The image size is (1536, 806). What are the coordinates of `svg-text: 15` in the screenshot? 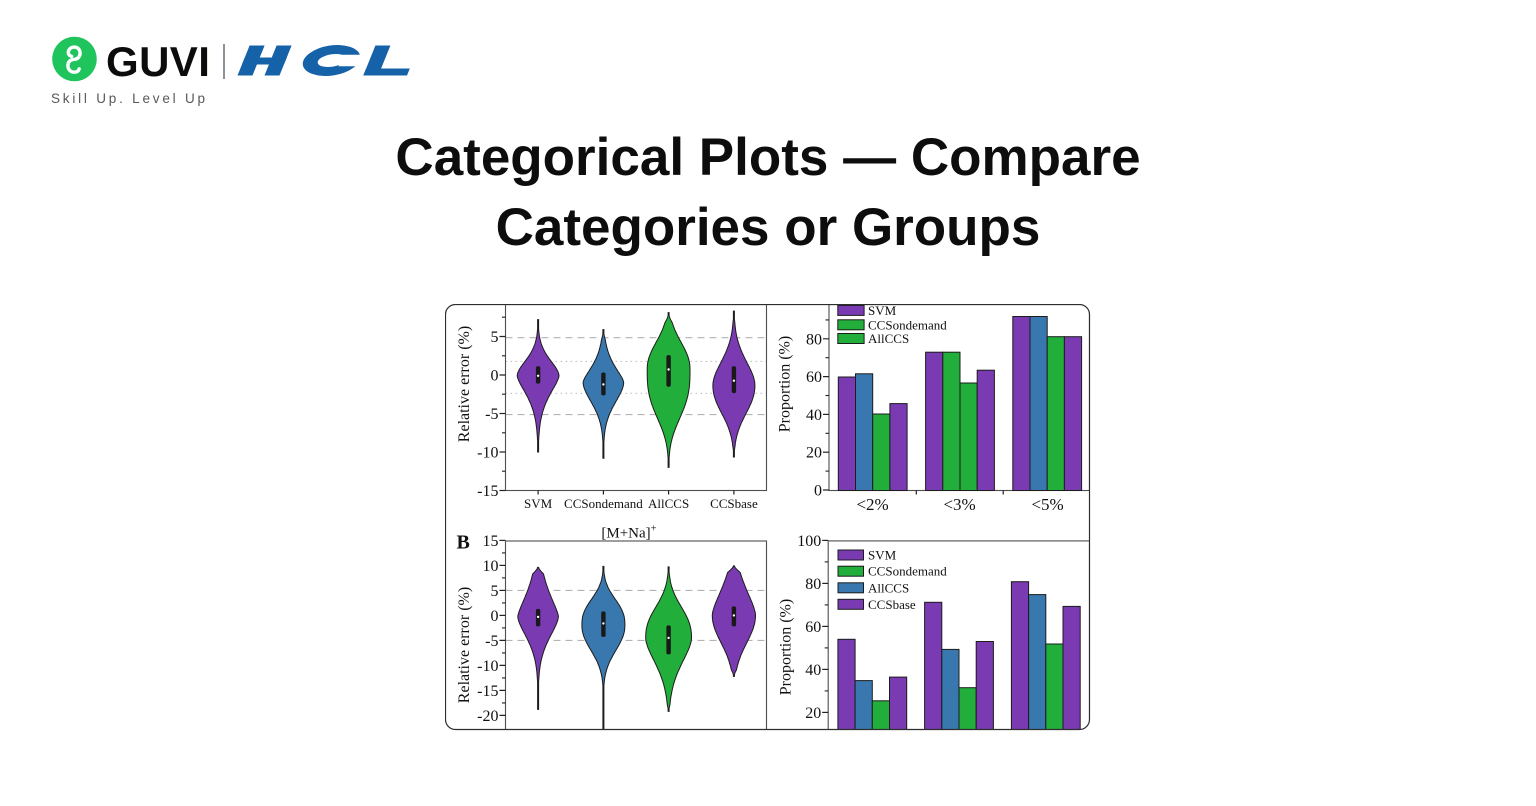 It's located at (491, 541).